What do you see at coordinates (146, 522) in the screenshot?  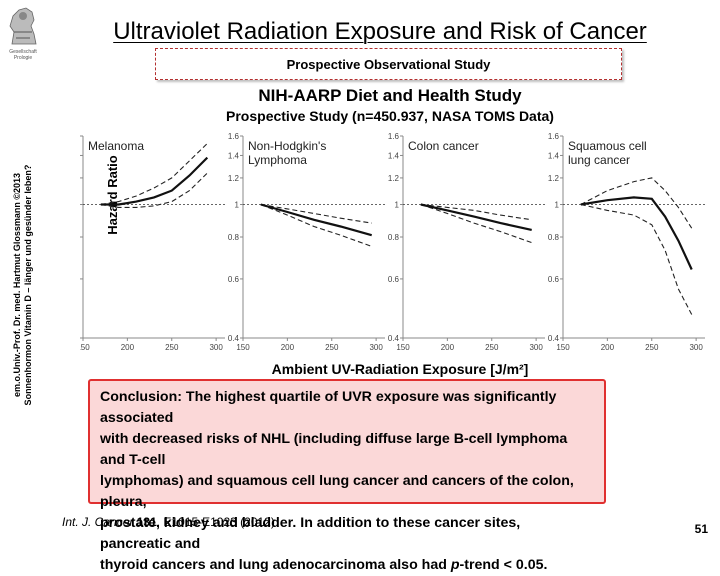 I see `citation-volume: 131` at bounding box center [146, 522].